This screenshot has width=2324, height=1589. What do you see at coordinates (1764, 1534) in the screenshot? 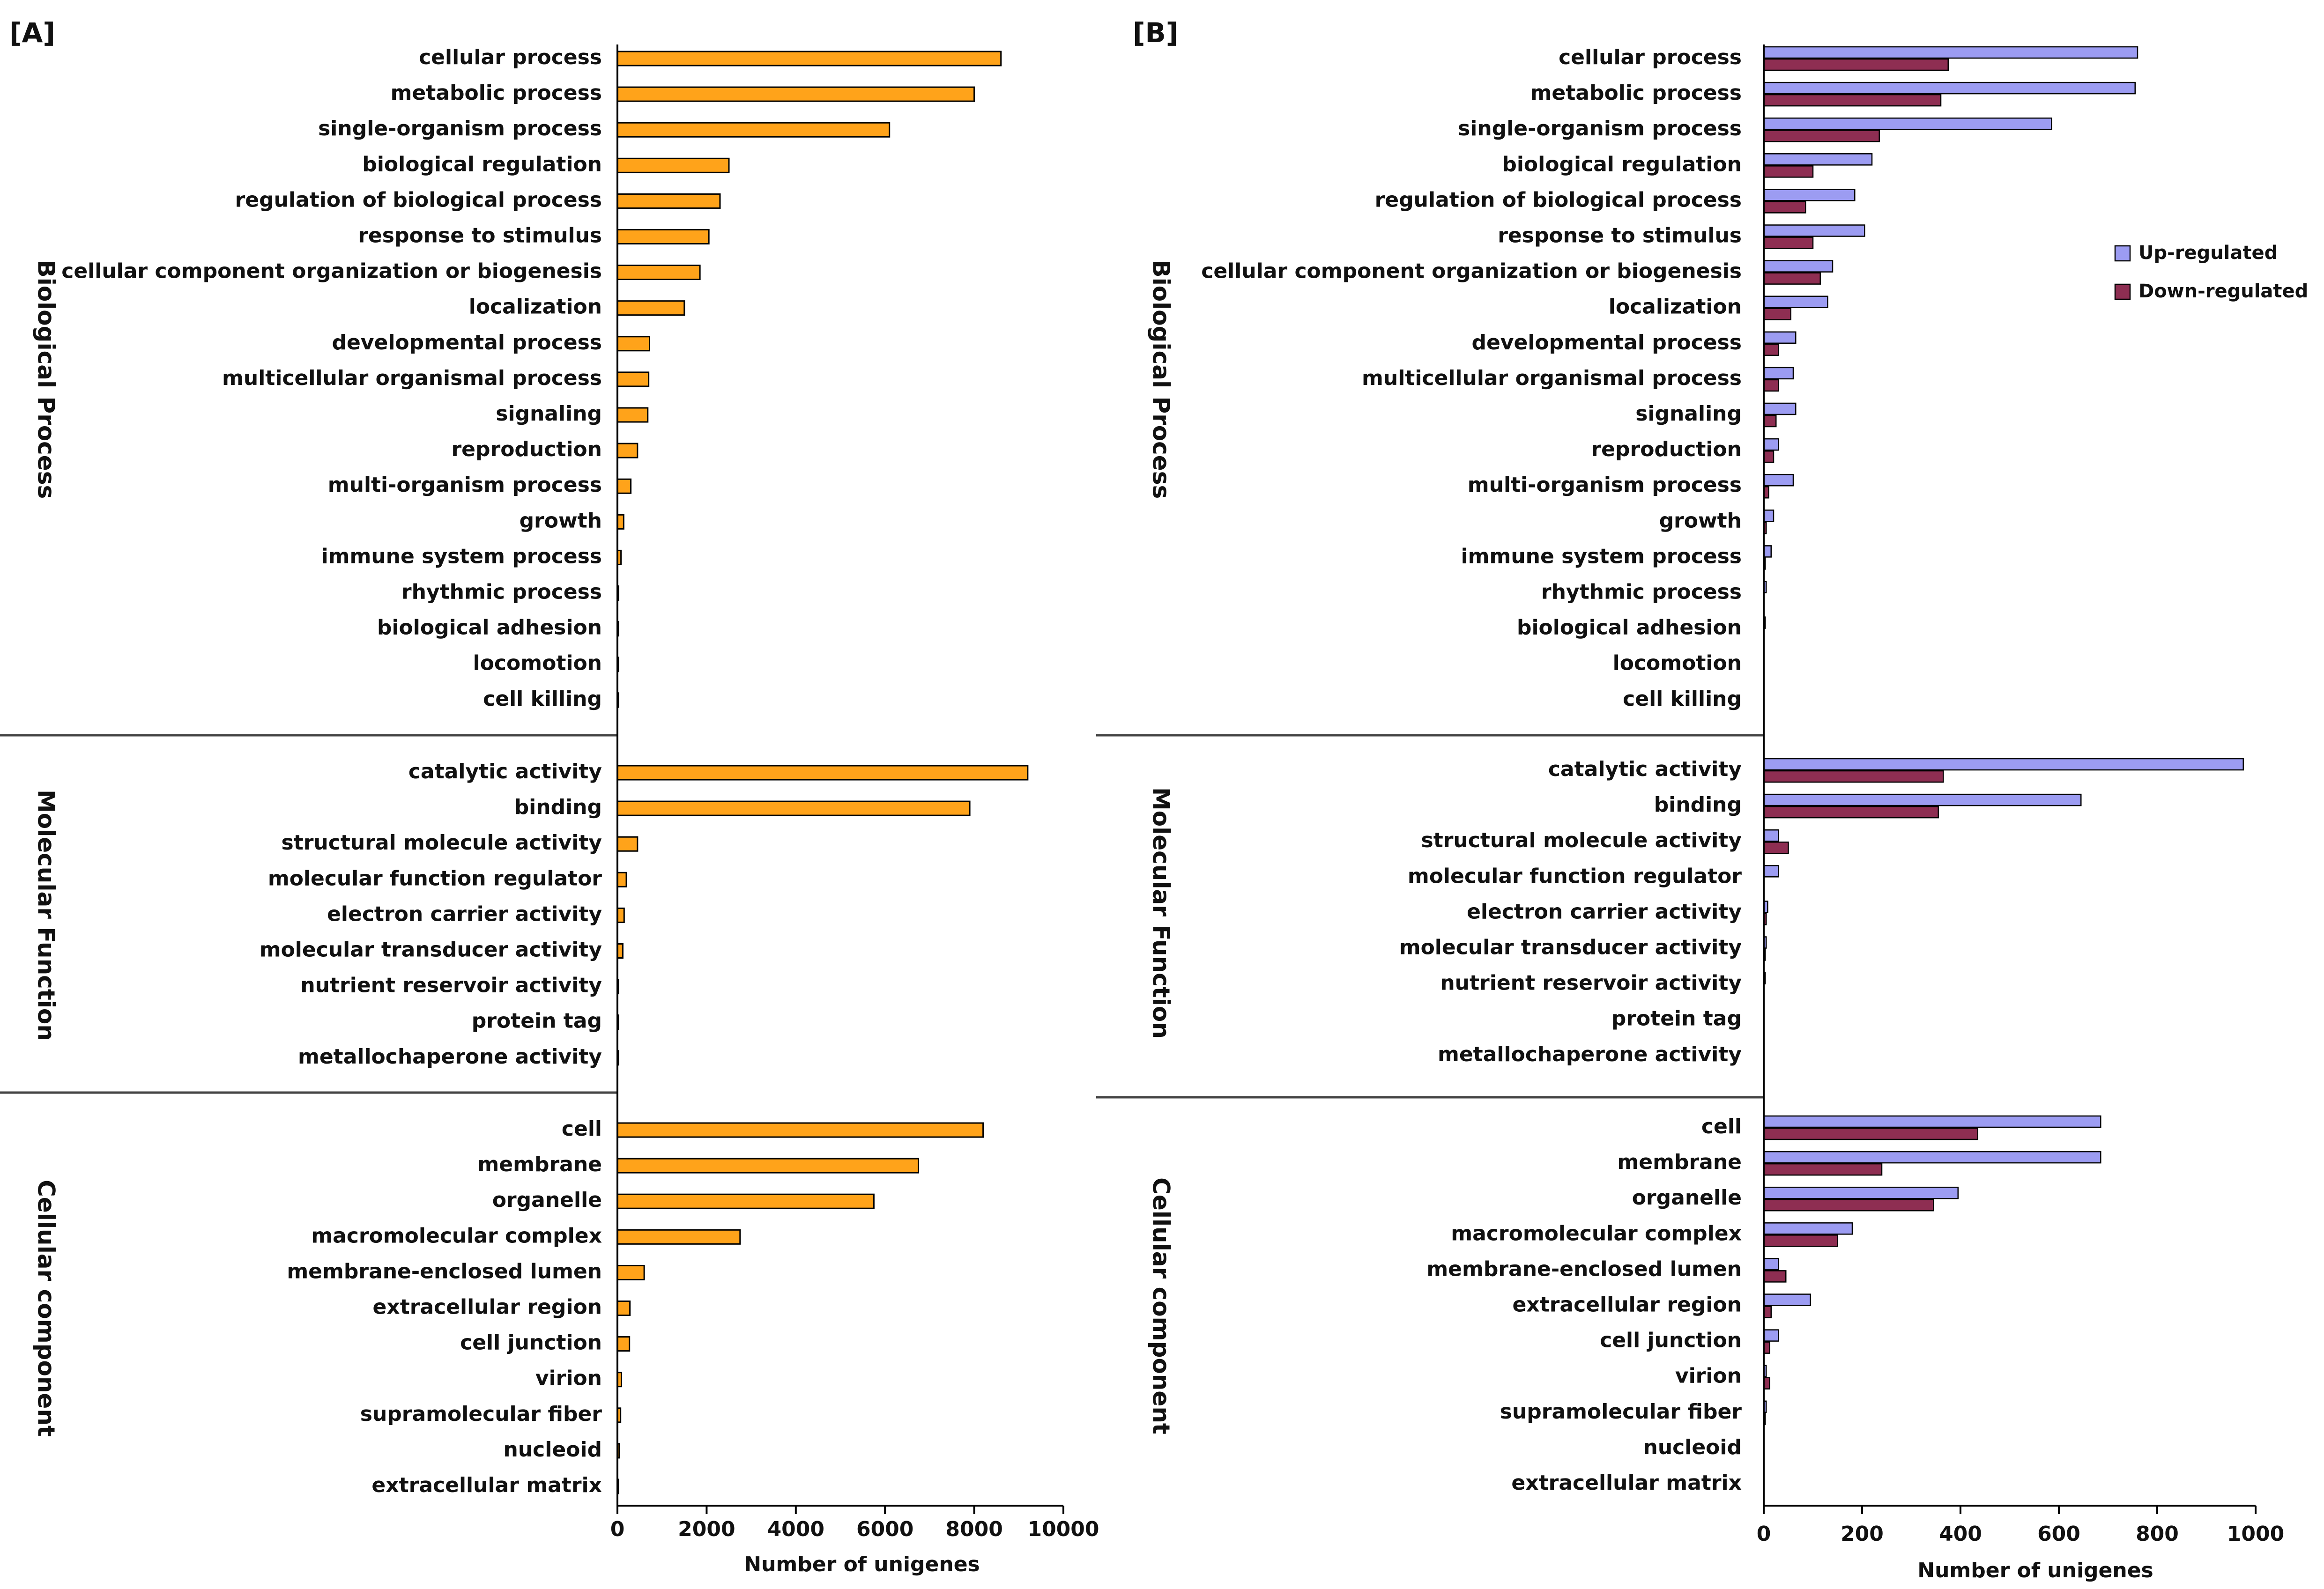
I see `x-tick-label: 0` at bounding box center [1764, 1534].